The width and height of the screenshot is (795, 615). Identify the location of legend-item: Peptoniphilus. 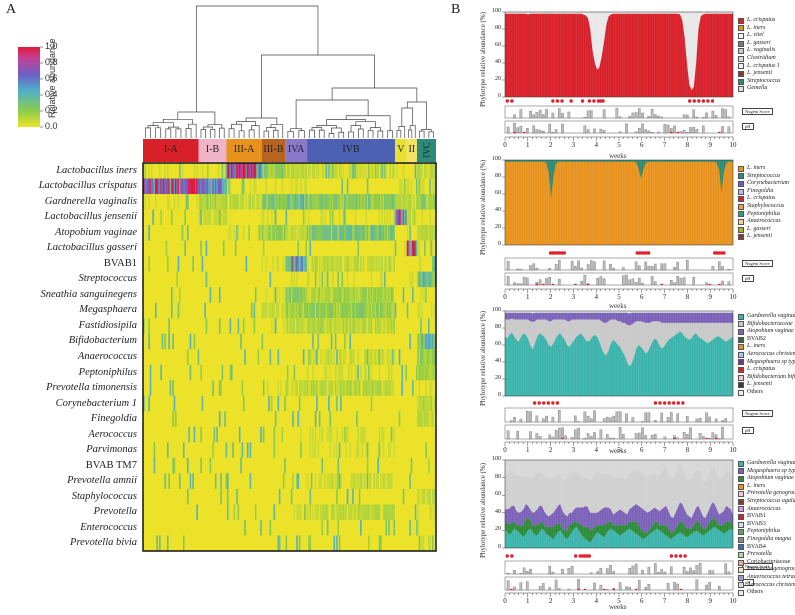
(763, 215).